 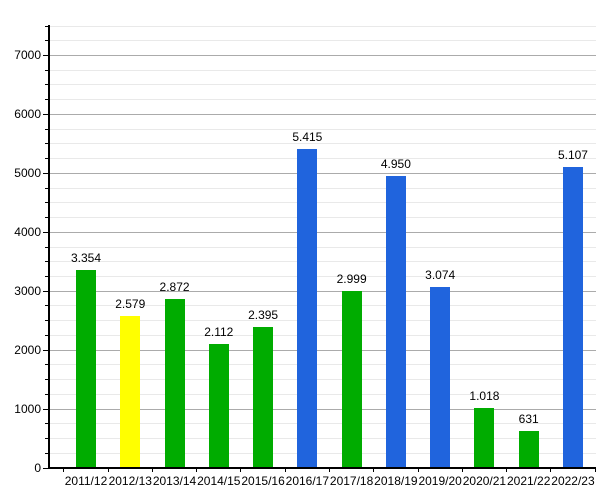 What do you see at coordinates (307, 481) in the screenshot?
I see `x-tick-label: 2016/17` at bounding box center [307, 481].